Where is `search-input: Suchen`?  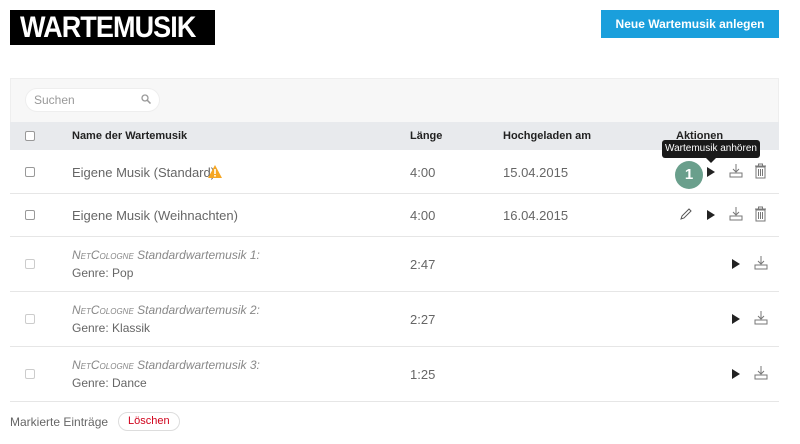 search-input: Suchen is located at coordinates (92, 100).